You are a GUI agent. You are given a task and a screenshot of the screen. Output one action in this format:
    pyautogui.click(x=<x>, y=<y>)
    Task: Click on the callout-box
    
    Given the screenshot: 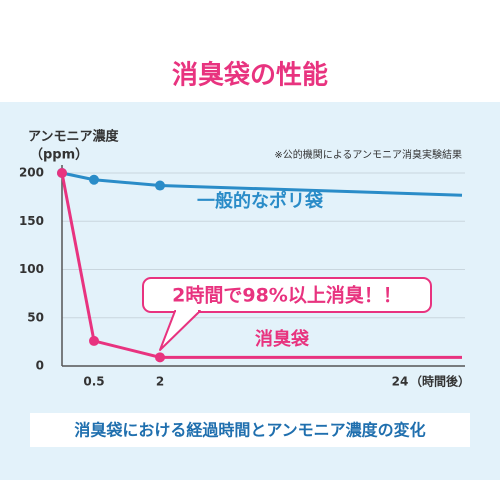 What is the action you would take?
    pyautogui.click(x=287, y=295)
    